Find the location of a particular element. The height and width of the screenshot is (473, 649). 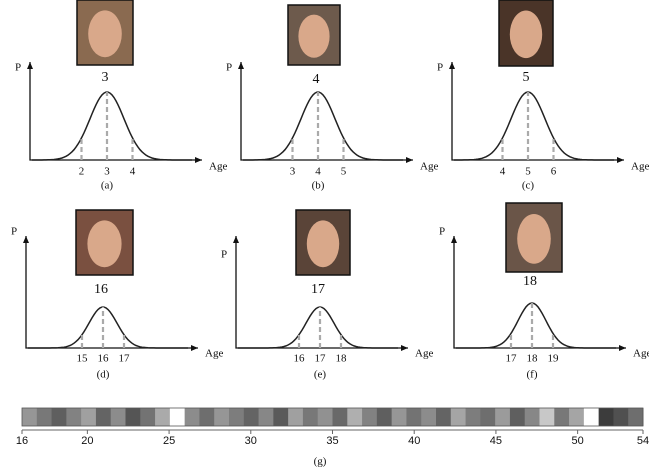

strip-tick-label: 30 is located at coordinates (251, 441).